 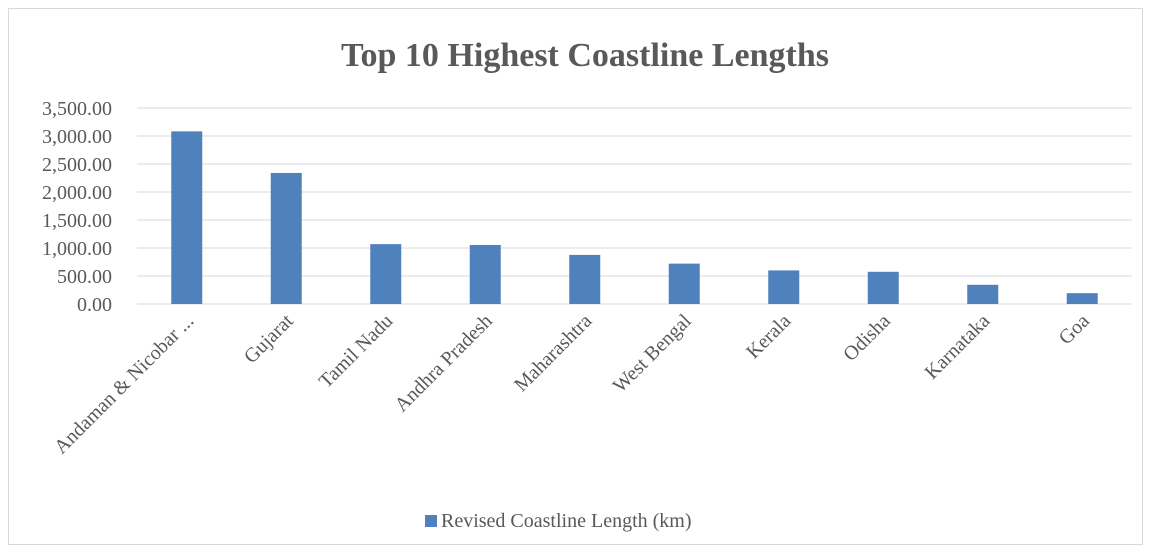 What do you see at coordinates (768, 336) in the screenshot?
I see `x-tick-label: Kerala` at bounding box center [768, 336].